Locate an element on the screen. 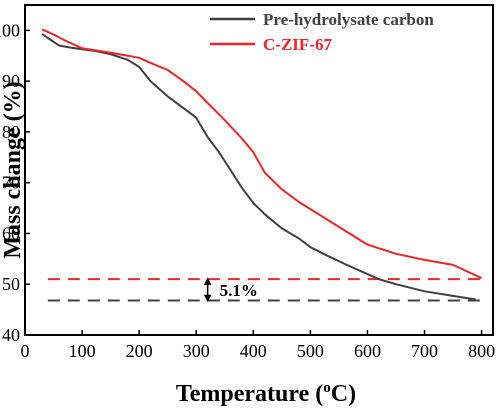 The height and width of the screenshot is (411, 498). x-tick-label: 700 is located at coordinates (424, 351).